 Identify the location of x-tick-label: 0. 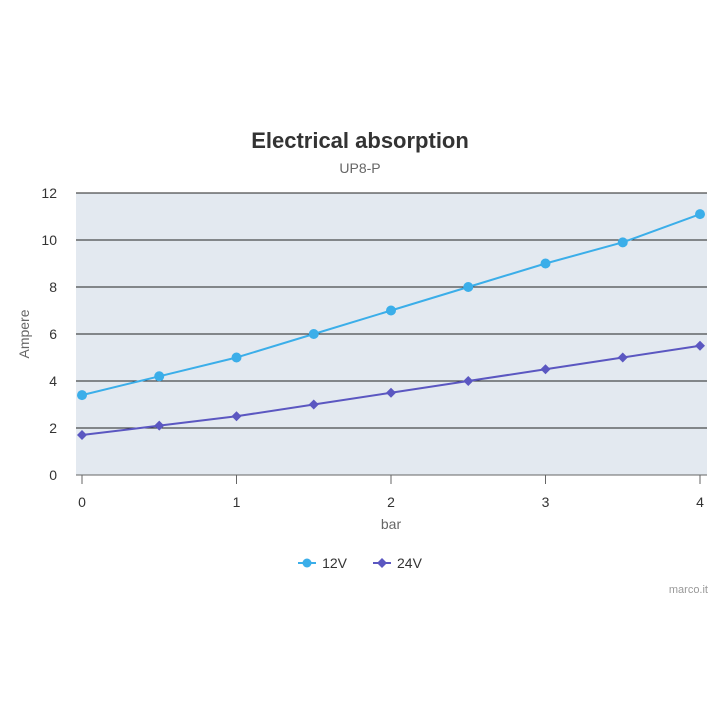
(82, 502).